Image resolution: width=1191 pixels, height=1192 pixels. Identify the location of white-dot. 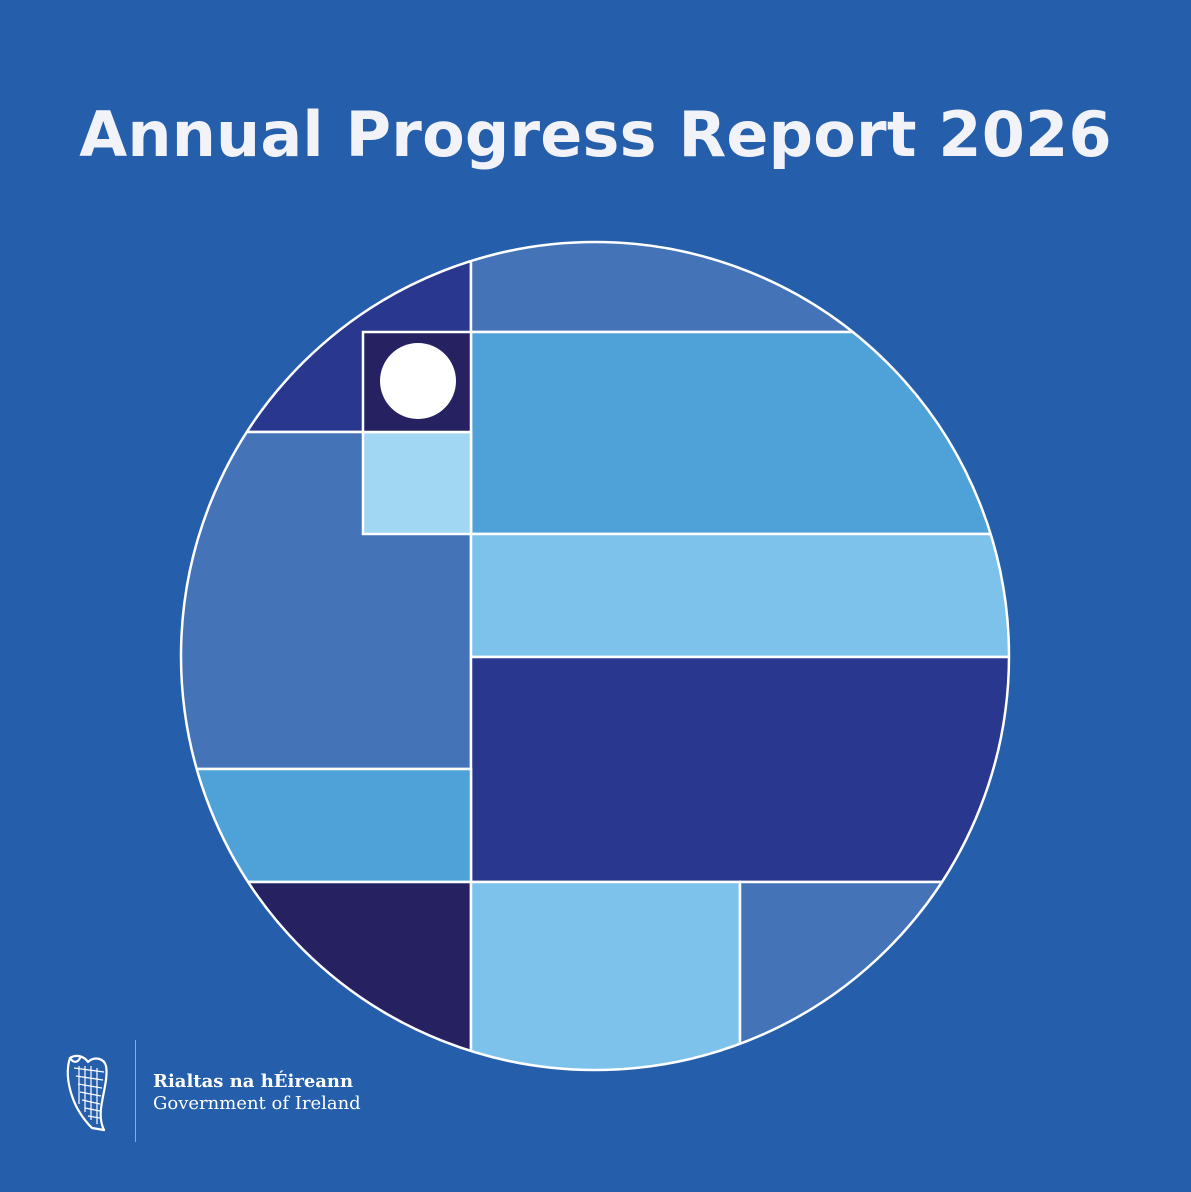
(418, 381).